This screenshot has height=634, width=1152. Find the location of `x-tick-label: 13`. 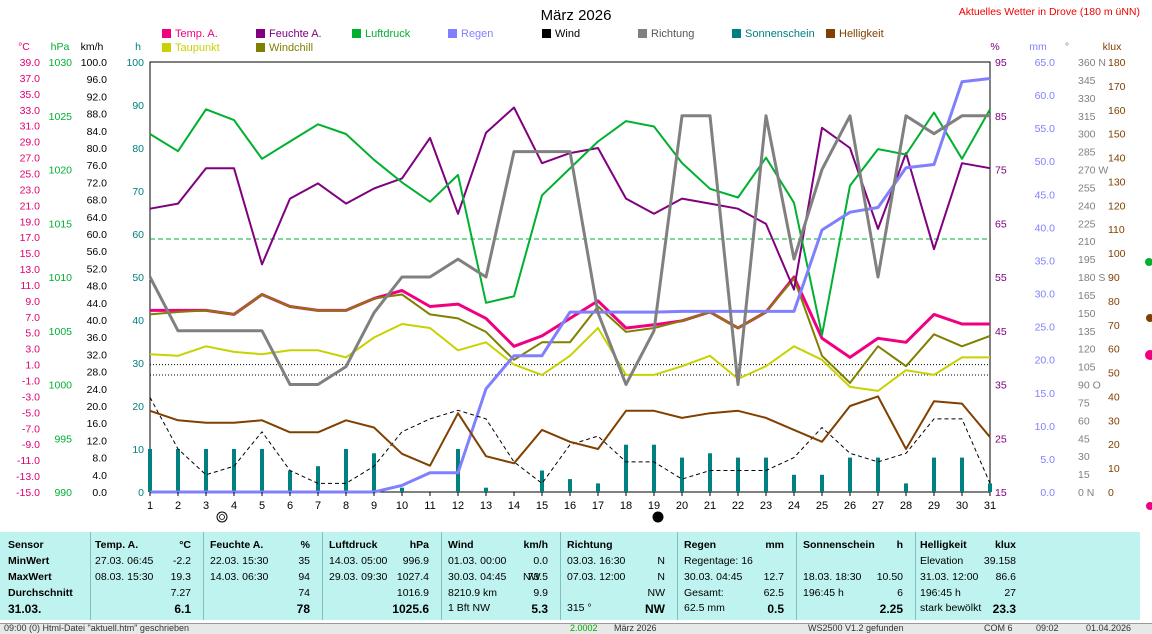

x-tick-label: 13 is located at coordinates (486, 506).